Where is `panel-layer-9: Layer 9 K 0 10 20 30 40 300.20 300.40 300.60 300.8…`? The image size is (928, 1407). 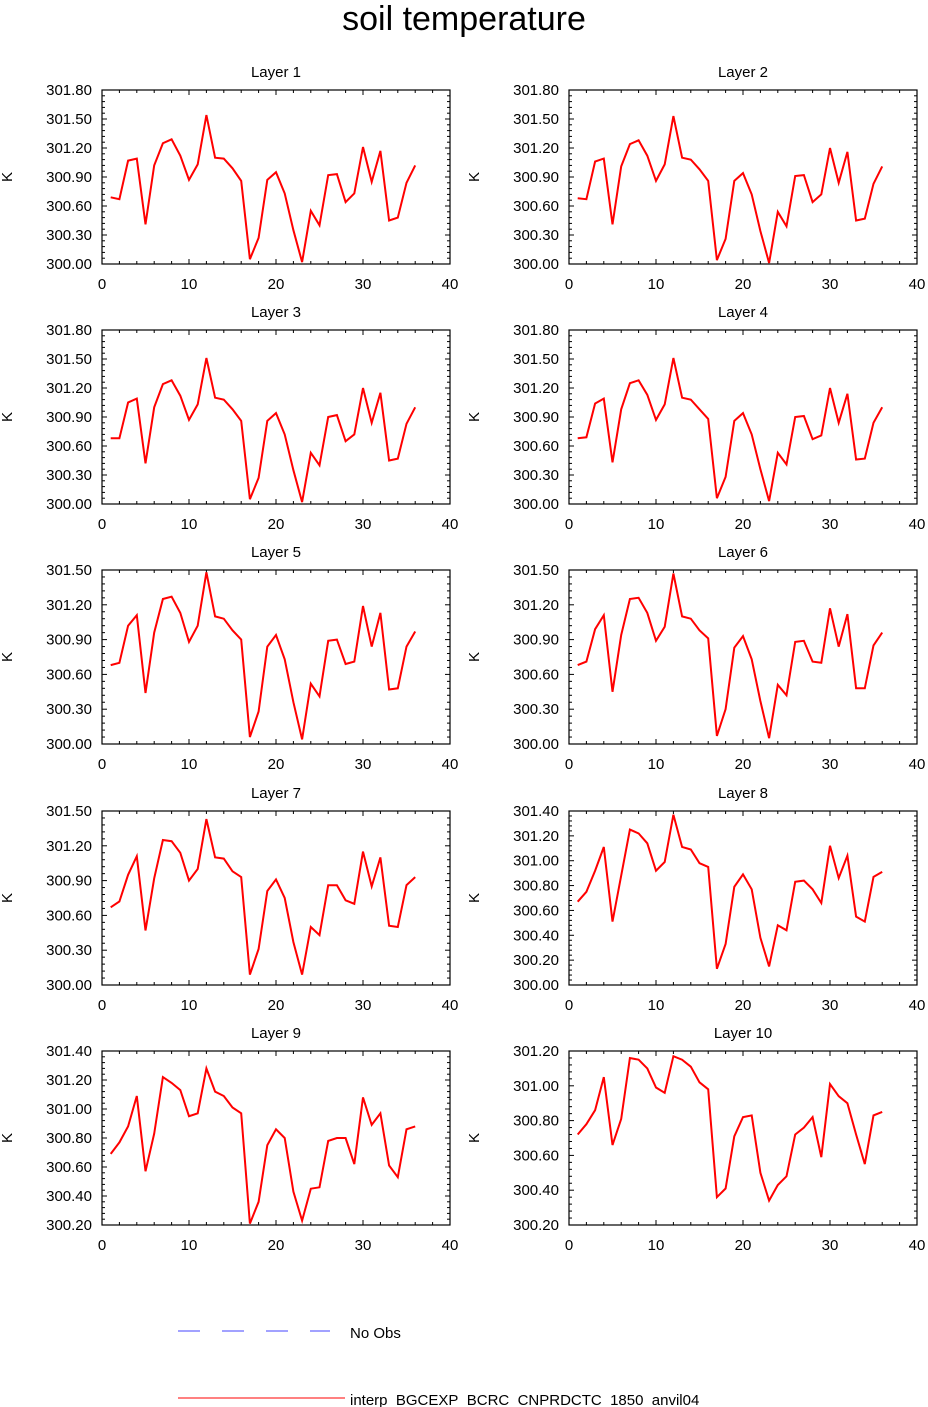
panel-layer-9: Layer 9 K 0 10 20 30 40 300.20 300.40 300.60 300.8… is located at coordinates (229, 1139).